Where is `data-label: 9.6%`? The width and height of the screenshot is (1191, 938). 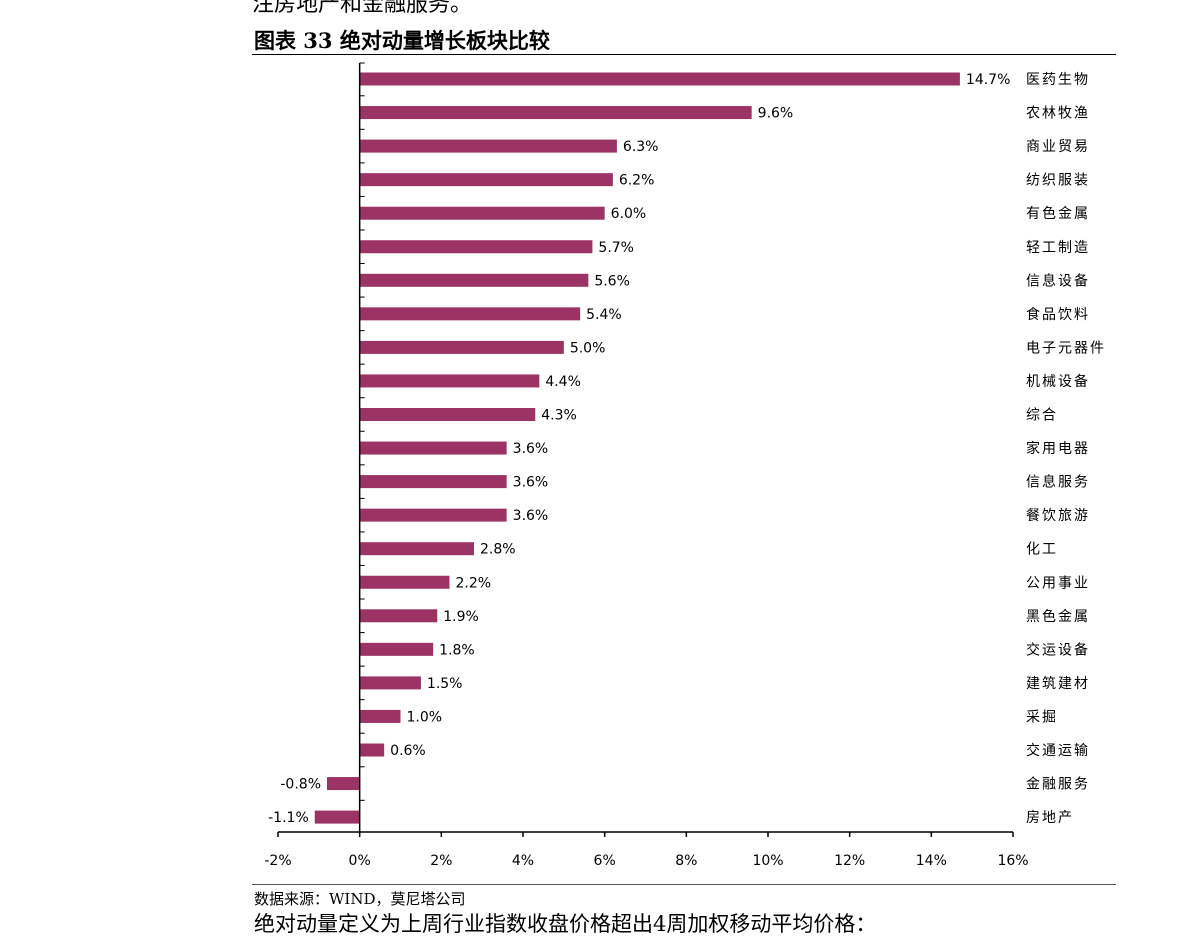 data-label: 9.6% is located at coordinates (776, 114).